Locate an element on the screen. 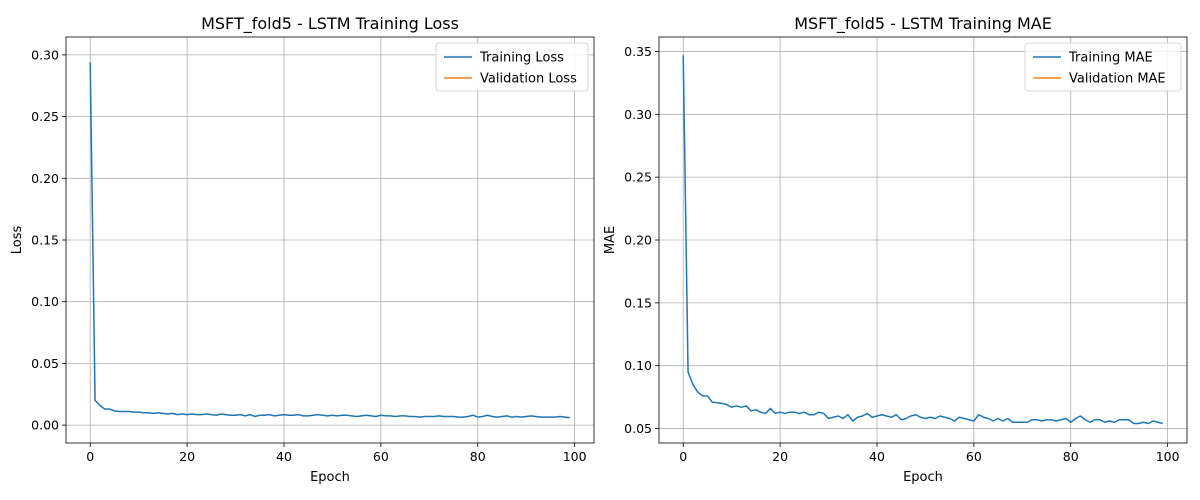  legend-label: Training MAE is located at coordinates (1110, 58).